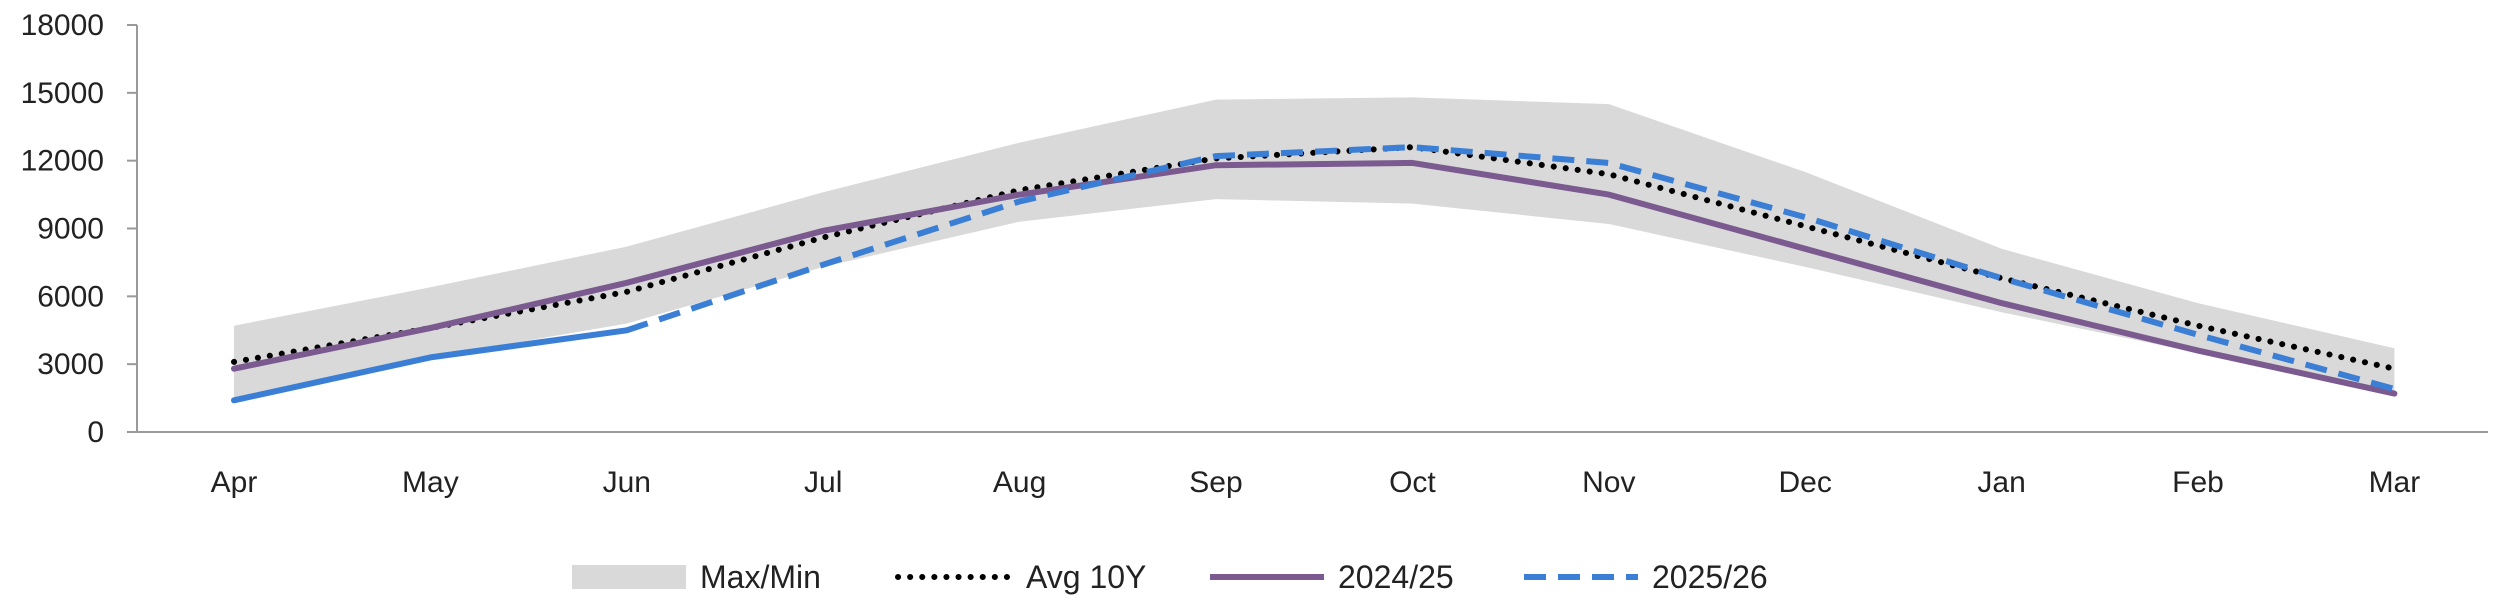 The image size is (2493, 608). I want to click on y-tick-label: 18000, so click(62, 25).